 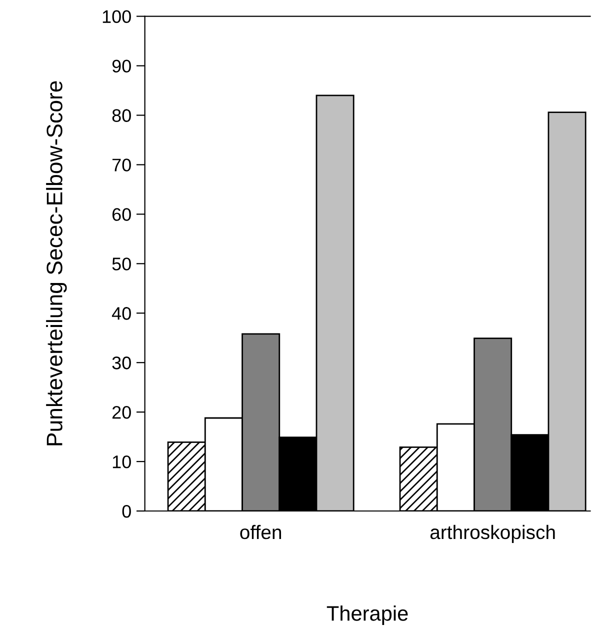 What do you see at coordinates (121, 214) in the screenshot?
I see `y-tick-label: 60` at bounding box center [121, 214].